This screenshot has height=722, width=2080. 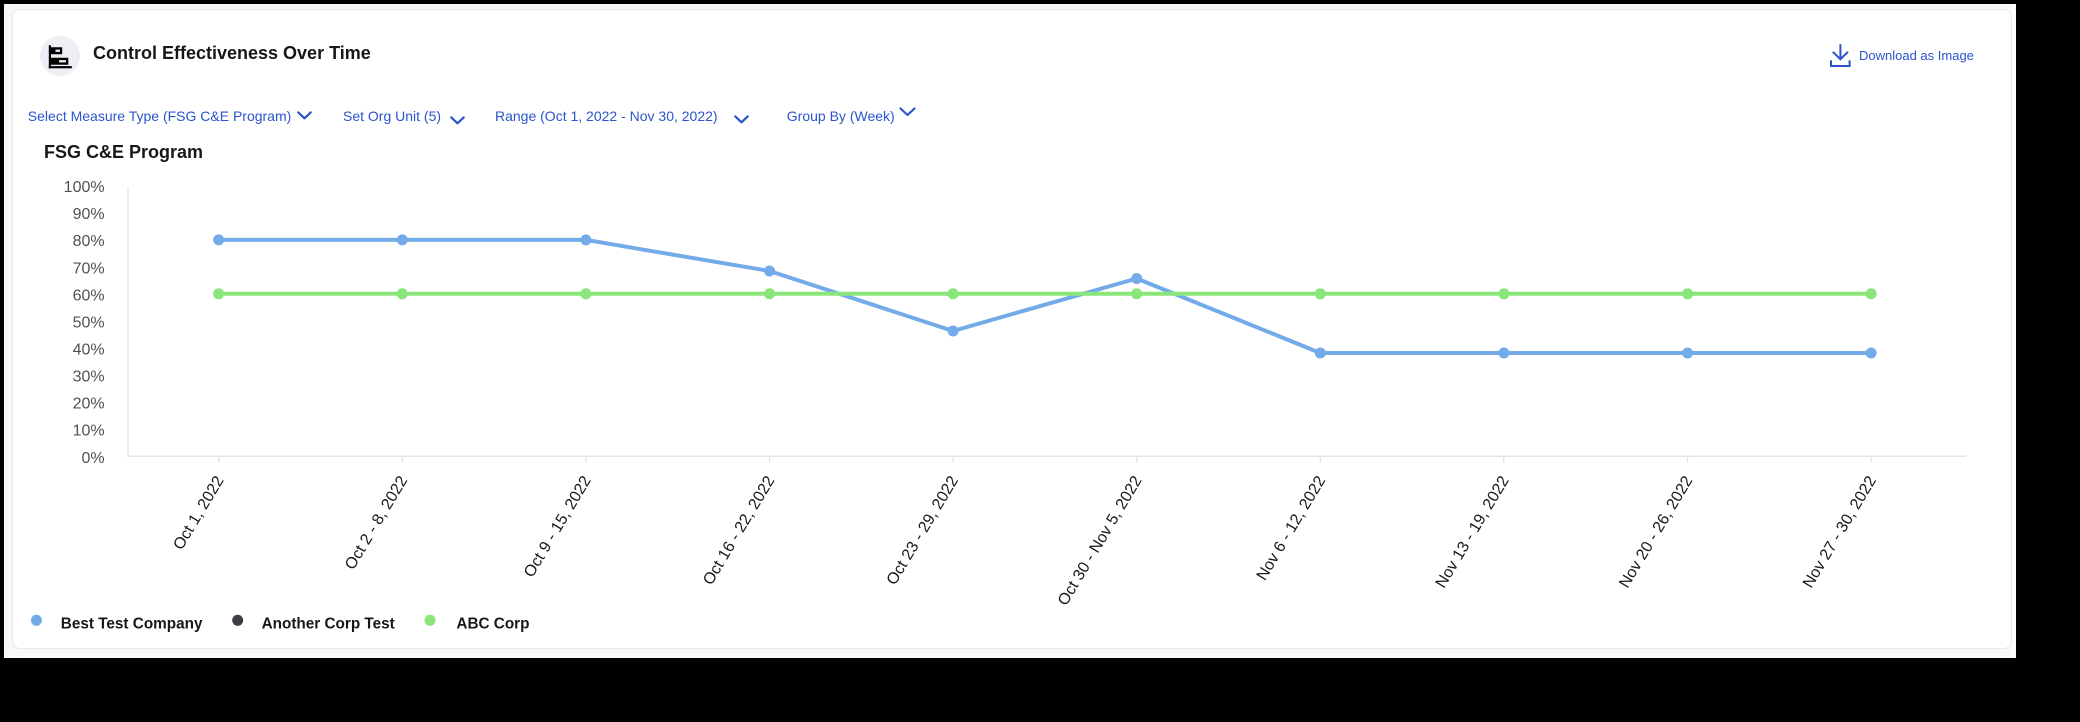 What do you see at coordinates (84, 187) in the screenshot?
I see `svg-text: 100%` at bounding box center [84, 187].